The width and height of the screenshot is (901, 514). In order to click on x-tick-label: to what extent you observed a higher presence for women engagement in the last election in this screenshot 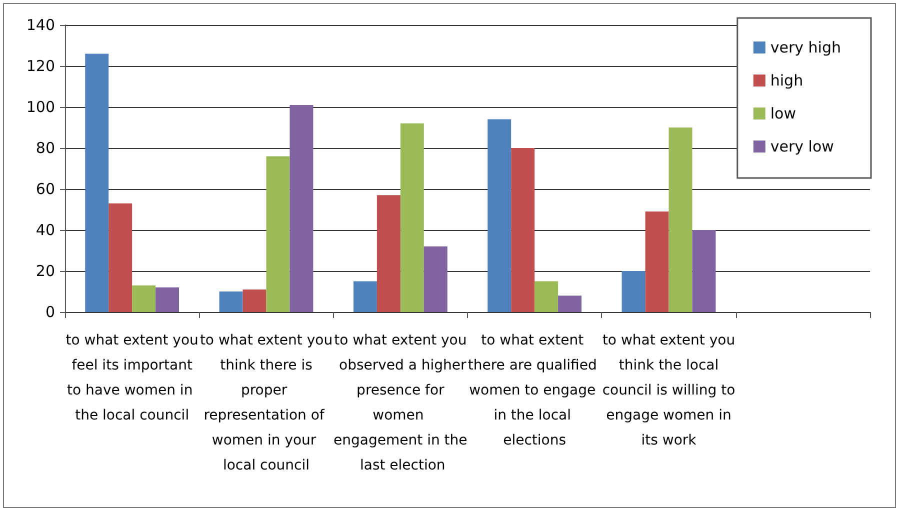, I will do `click(401, 403)`.